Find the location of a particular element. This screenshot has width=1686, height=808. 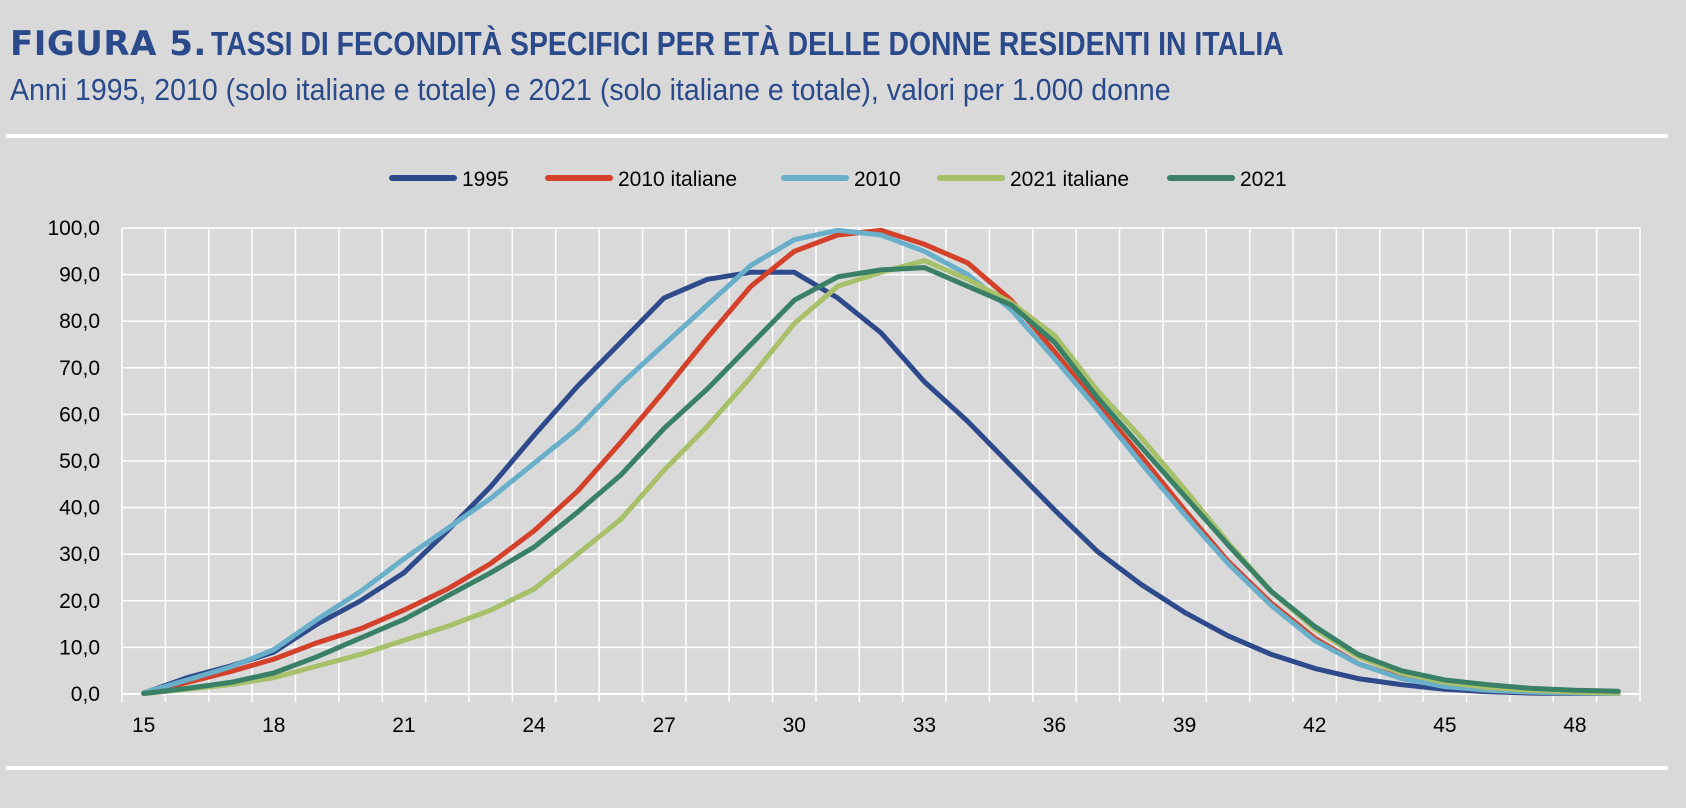

top-divider is located at coordinates (837, 136).